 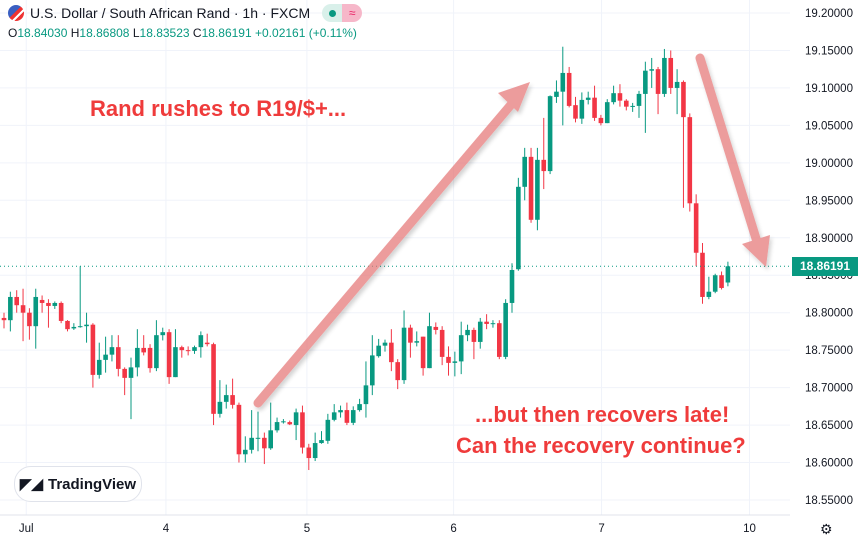 I want to click on delayed-data-icon: ≈, so click(x=352, y=13).